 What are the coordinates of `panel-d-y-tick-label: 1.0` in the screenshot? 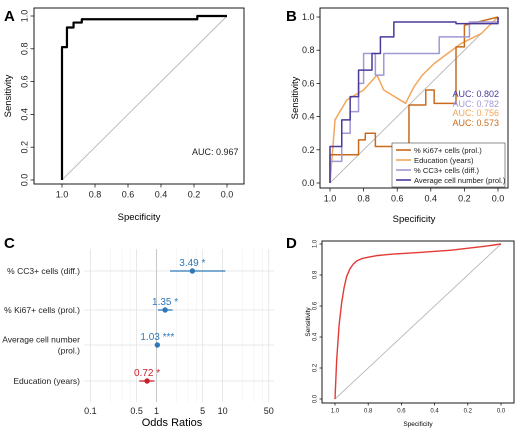 It's located at (316, 243).